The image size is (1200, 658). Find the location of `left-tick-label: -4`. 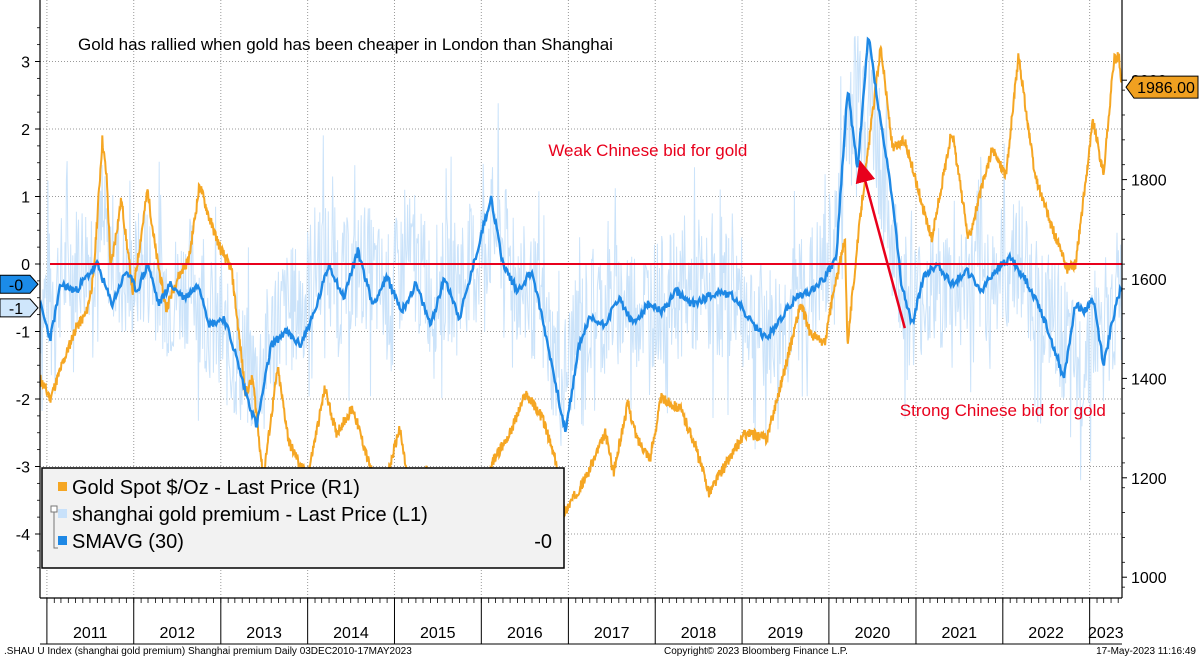

left-tick-label: -4 is located at coordinates (23, 535).